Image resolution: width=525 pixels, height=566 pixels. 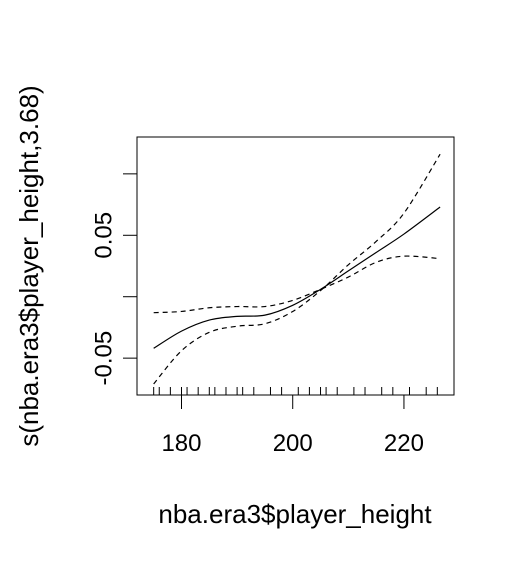 I want to click on y-axis: -0.05 0.05, so click(x=113, y=279).